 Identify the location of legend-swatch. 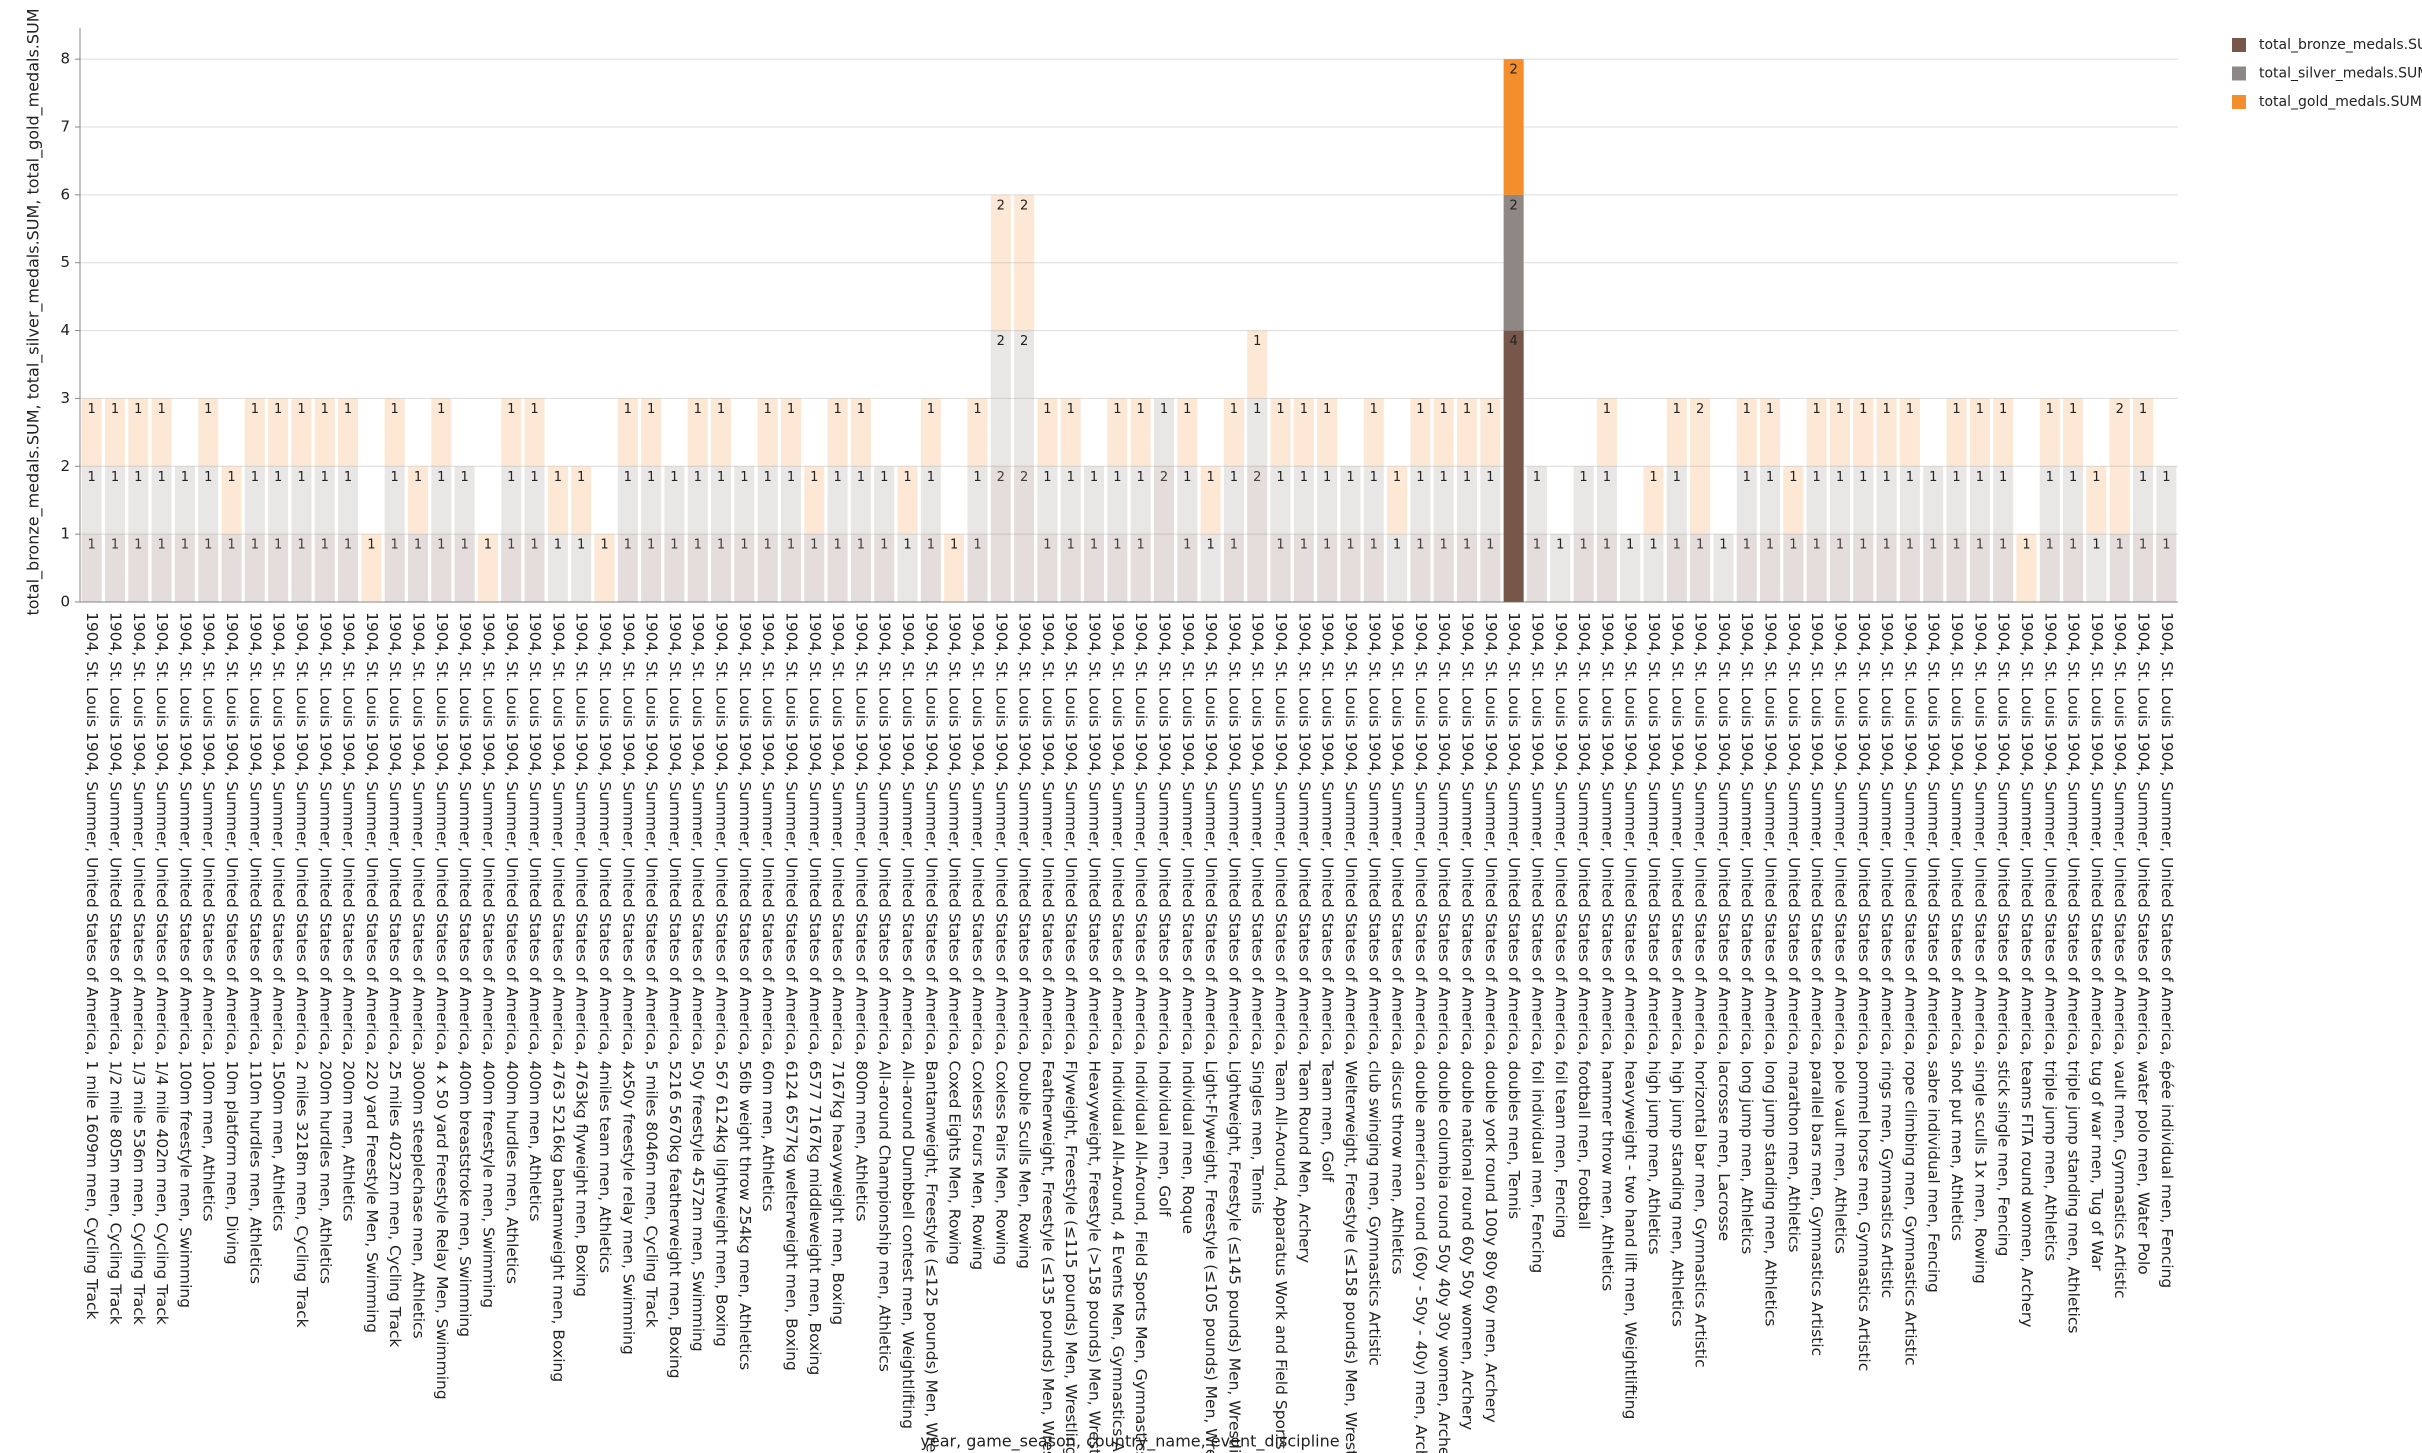
(2239, 45).